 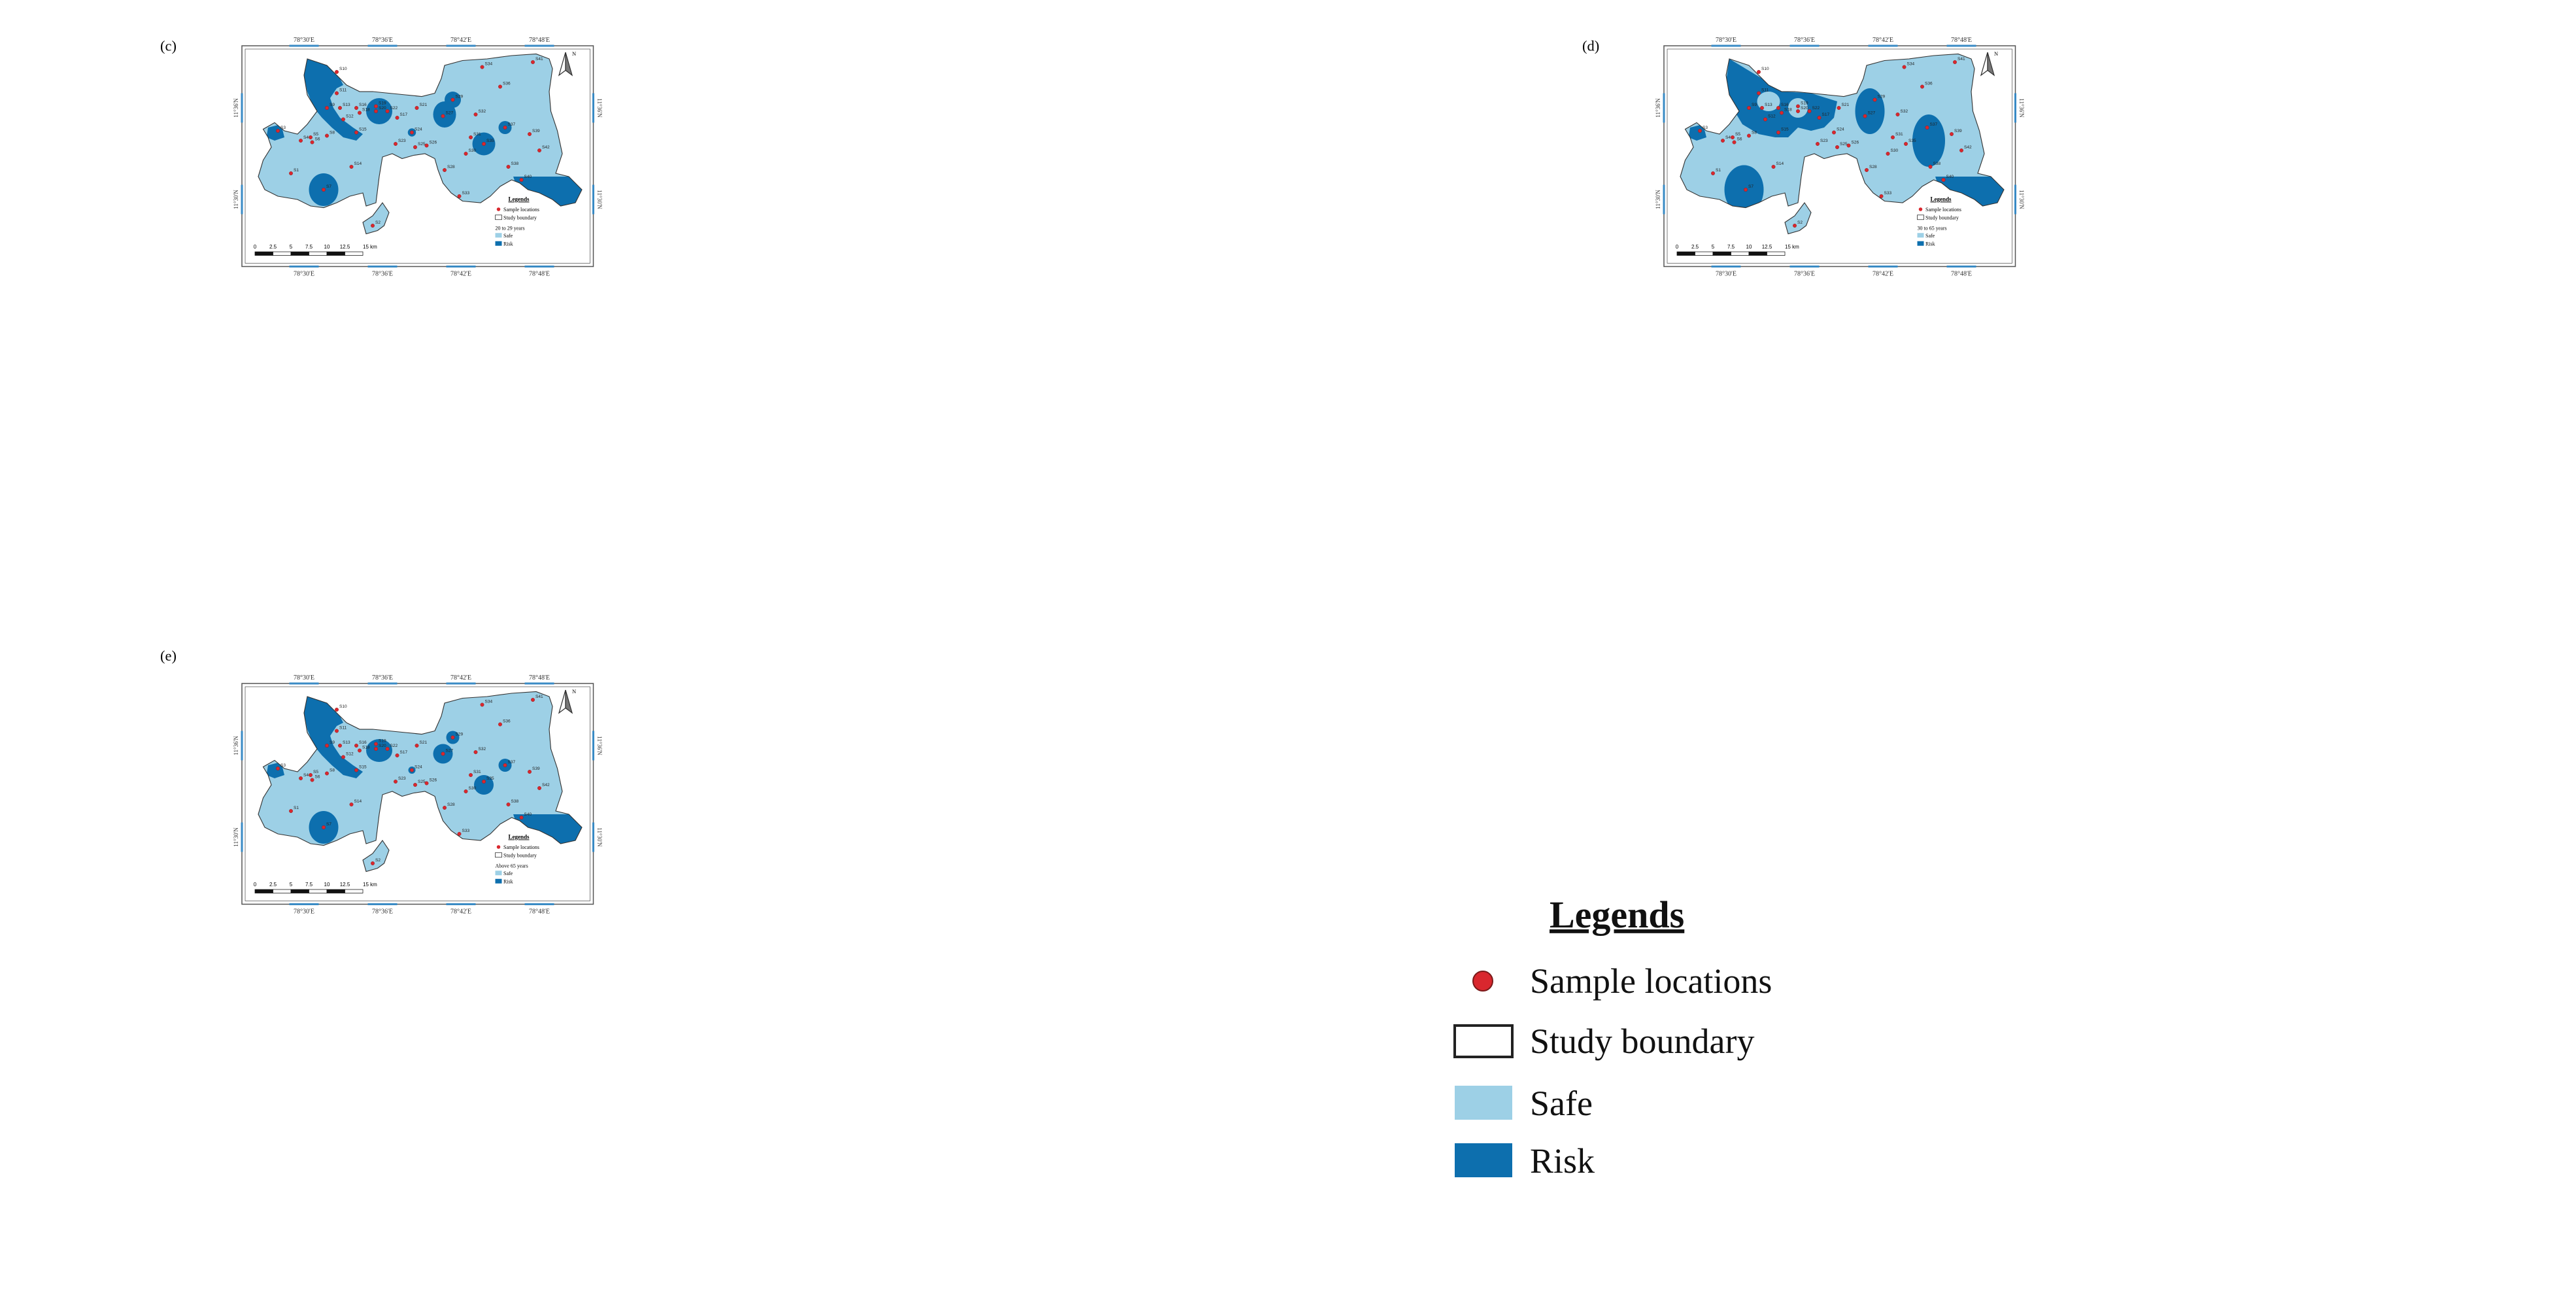 What do you see at coordinates (1968, 147) in the screenshot?
I see `sample-label: S42` at bounding box center [1968, 147].